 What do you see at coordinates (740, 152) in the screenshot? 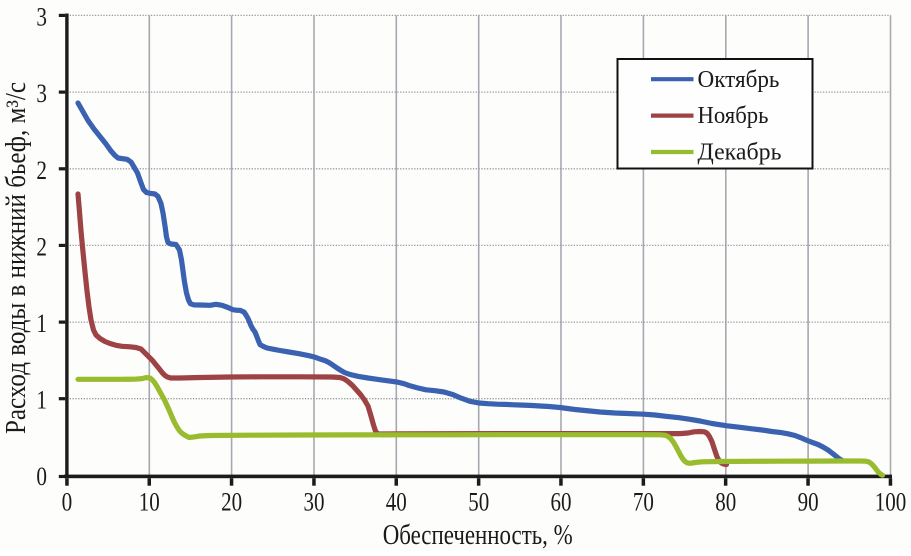
I see `svg-text: Декабрь` at bounding box center [740, 152].